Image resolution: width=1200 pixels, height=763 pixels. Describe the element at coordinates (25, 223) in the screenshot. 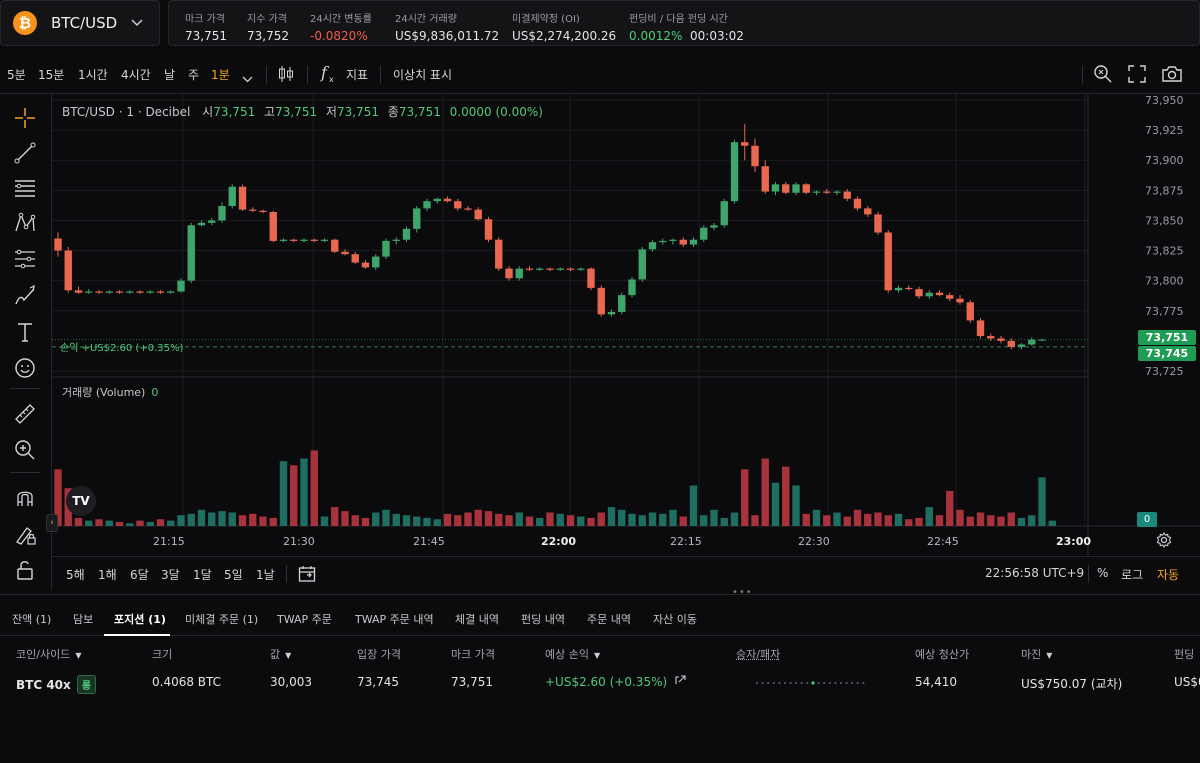

I see `pattern-tool-icon` at that location.